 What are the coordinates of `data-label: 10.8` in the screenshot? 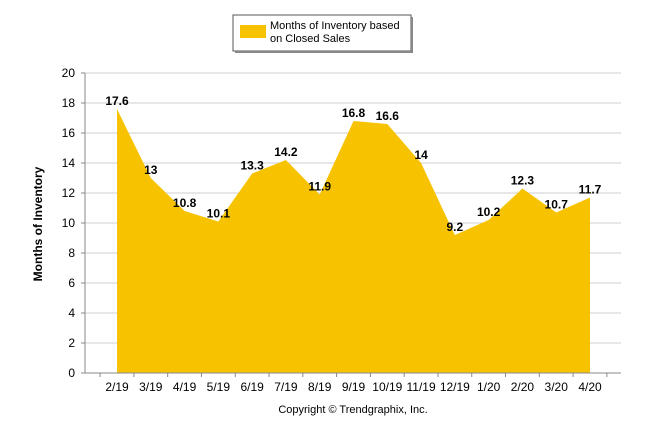 It's located at (185, 203).